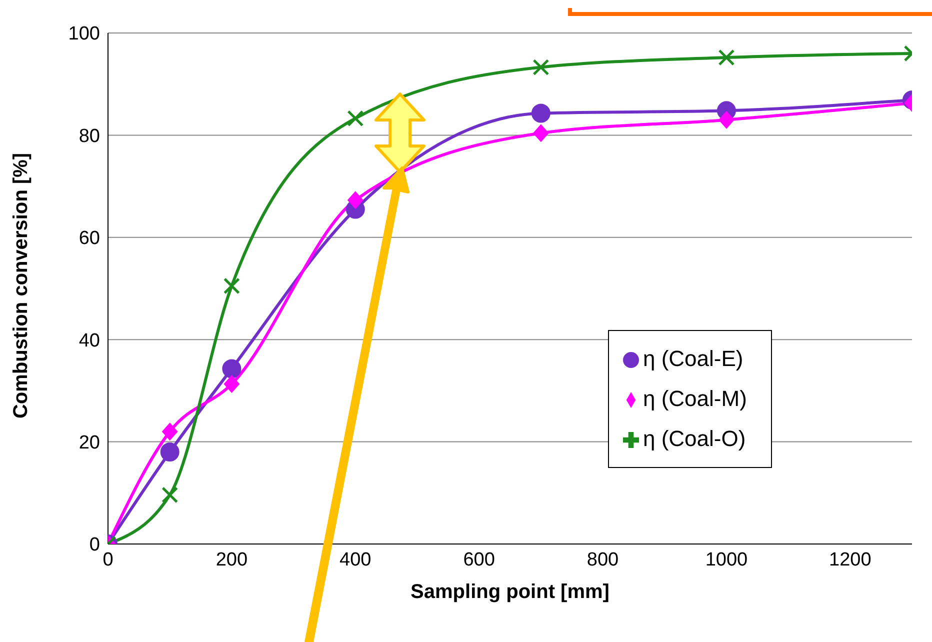 This screenshot has height=642, width=932. Describe the element at coordinates (89, 443) in the screenshot. I see `y-tick-label: 20` at that location.